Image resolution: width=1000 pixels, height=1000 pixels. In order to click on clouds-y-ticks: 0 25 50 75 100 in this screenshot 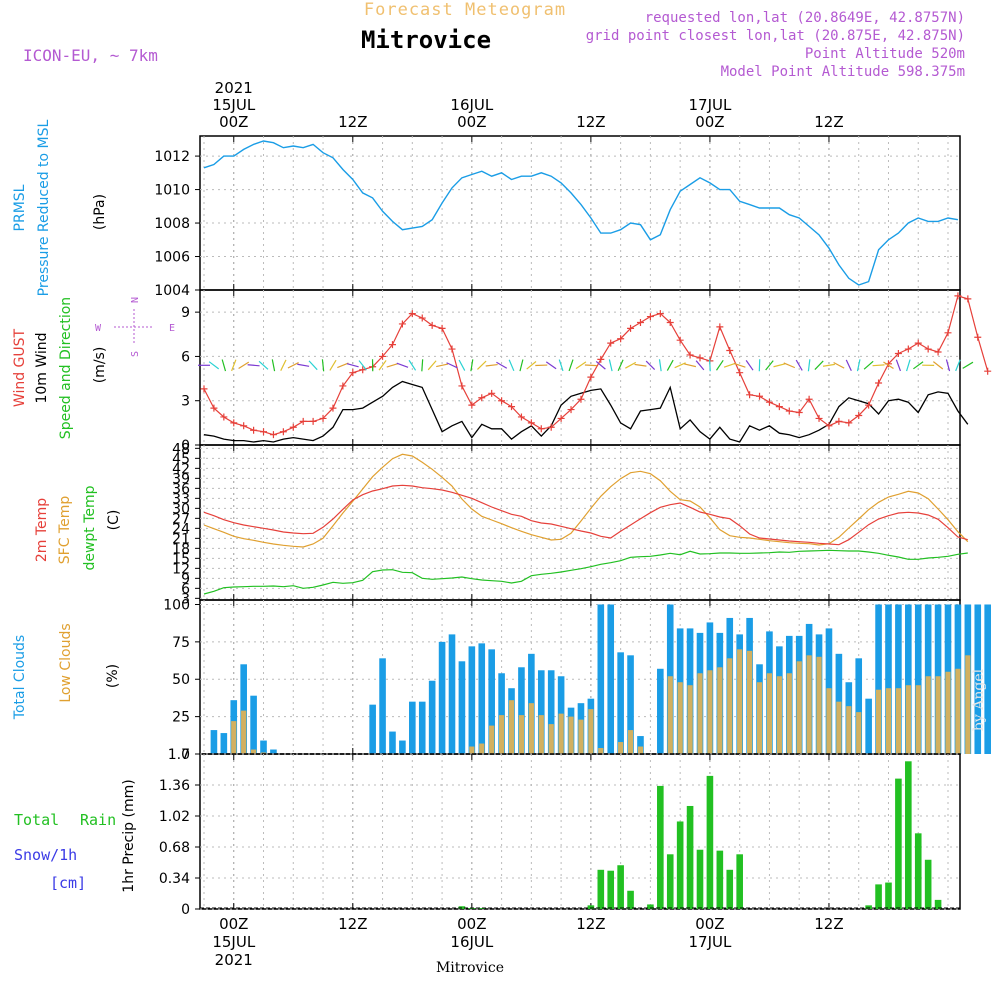, I will do `click(181, 680)`.